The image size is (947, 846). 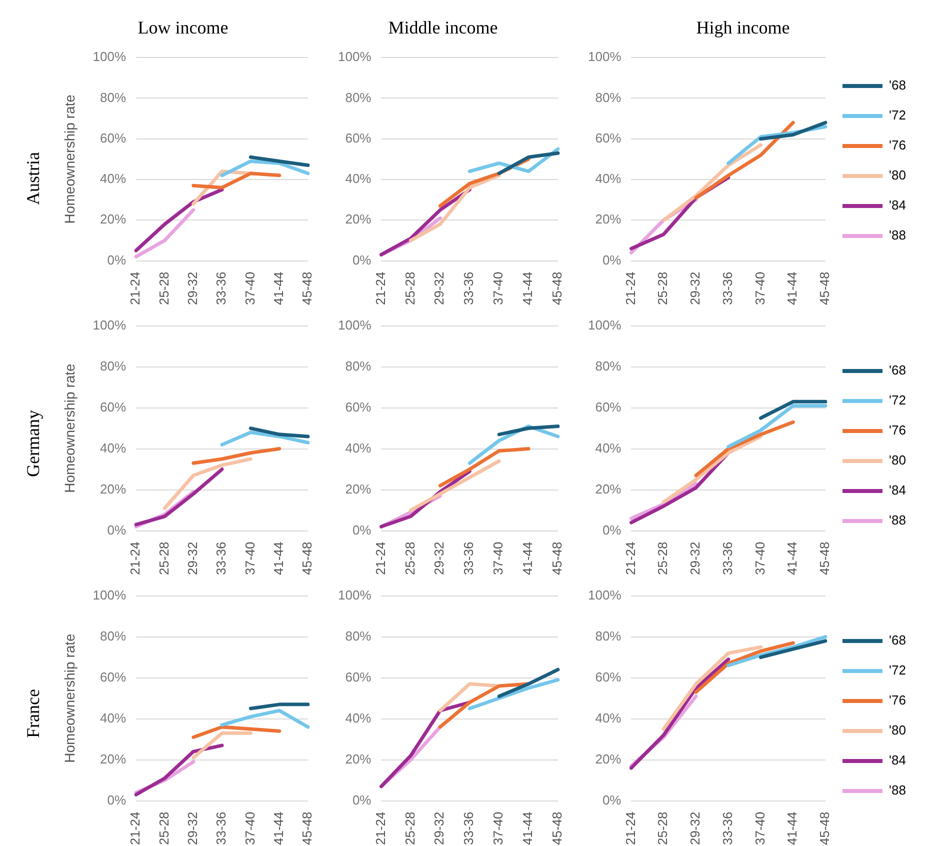 I want to click on text: Germany, so click(x=33, y=443).